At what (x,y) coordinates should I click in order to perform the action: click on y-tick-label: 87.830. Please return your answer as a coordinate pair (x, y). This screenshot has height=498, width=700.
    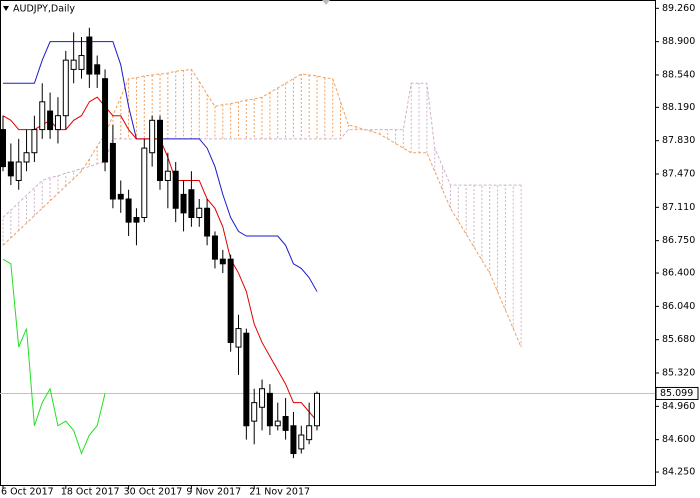
    Looking at the image, I should click on (678, 140).